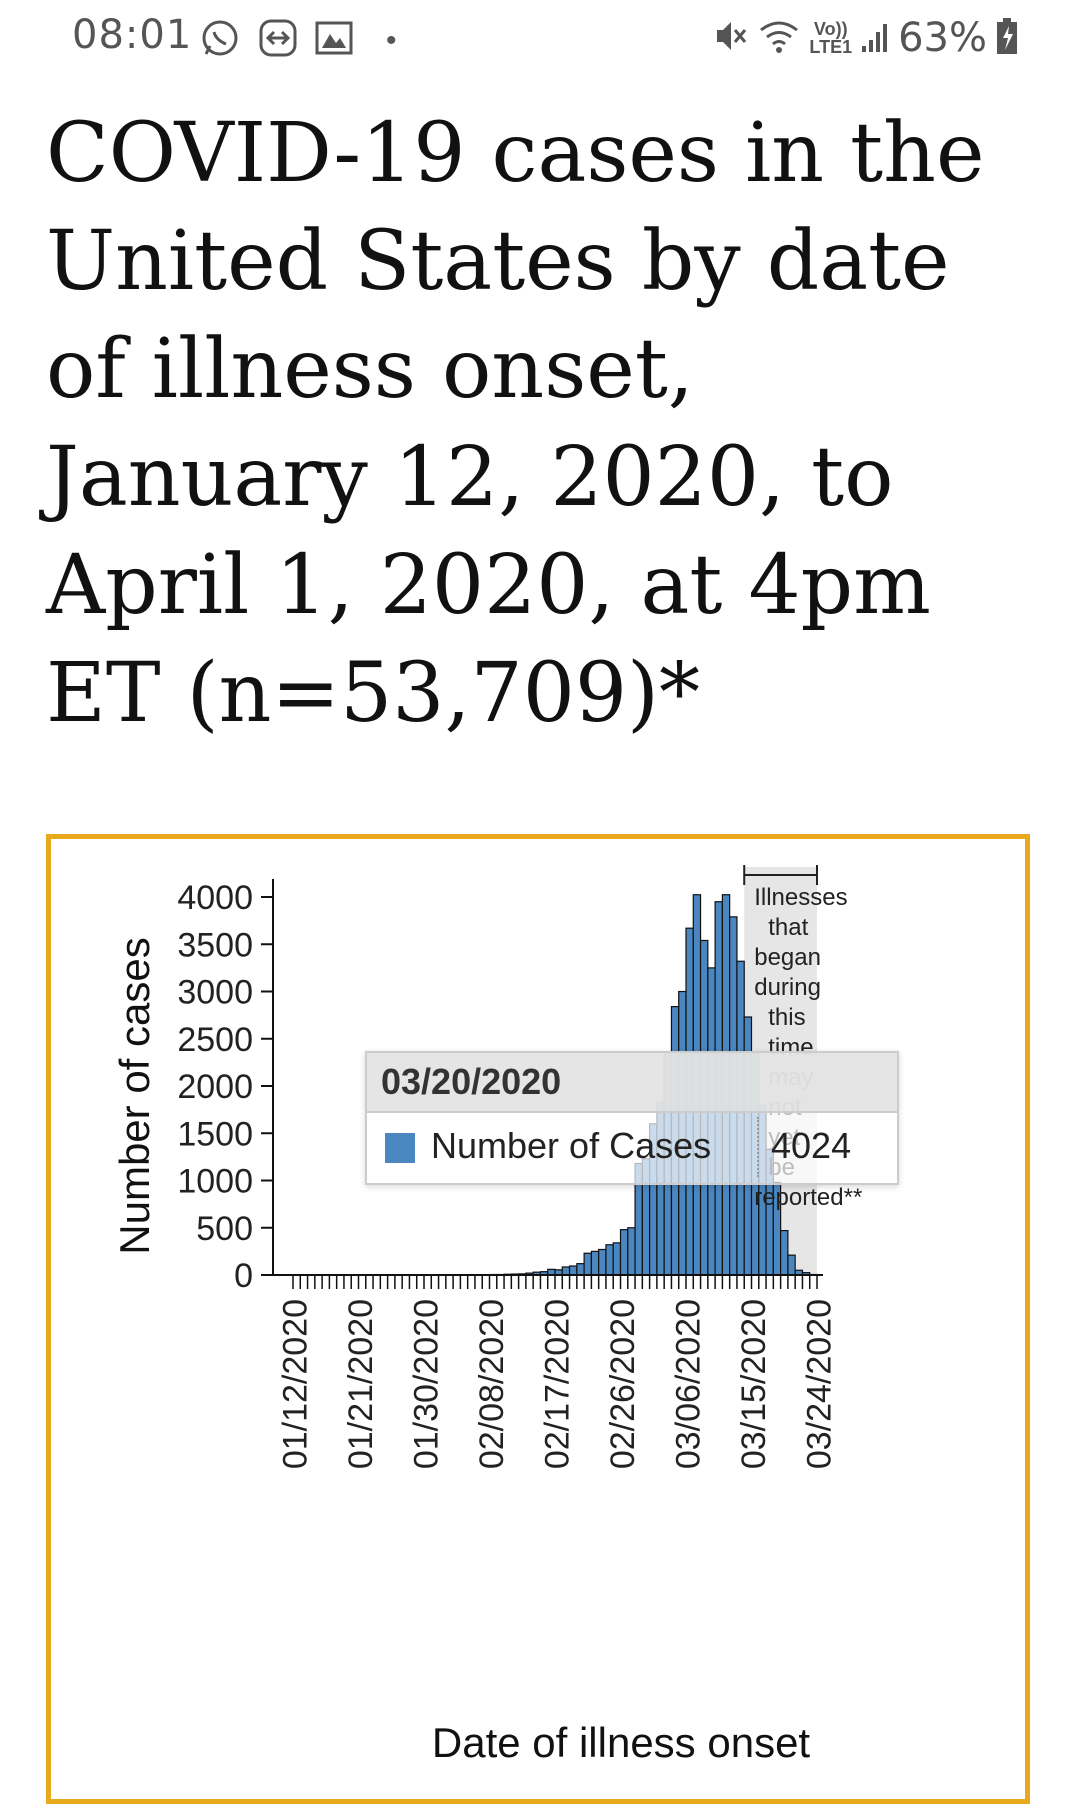 Image resolution: width=1079 pixels, height=1818 pixels. What do you see at coordinates (1007, 38) in the screenshot?
I see `battery-charging-icon` at bounding box center [1007, 38].